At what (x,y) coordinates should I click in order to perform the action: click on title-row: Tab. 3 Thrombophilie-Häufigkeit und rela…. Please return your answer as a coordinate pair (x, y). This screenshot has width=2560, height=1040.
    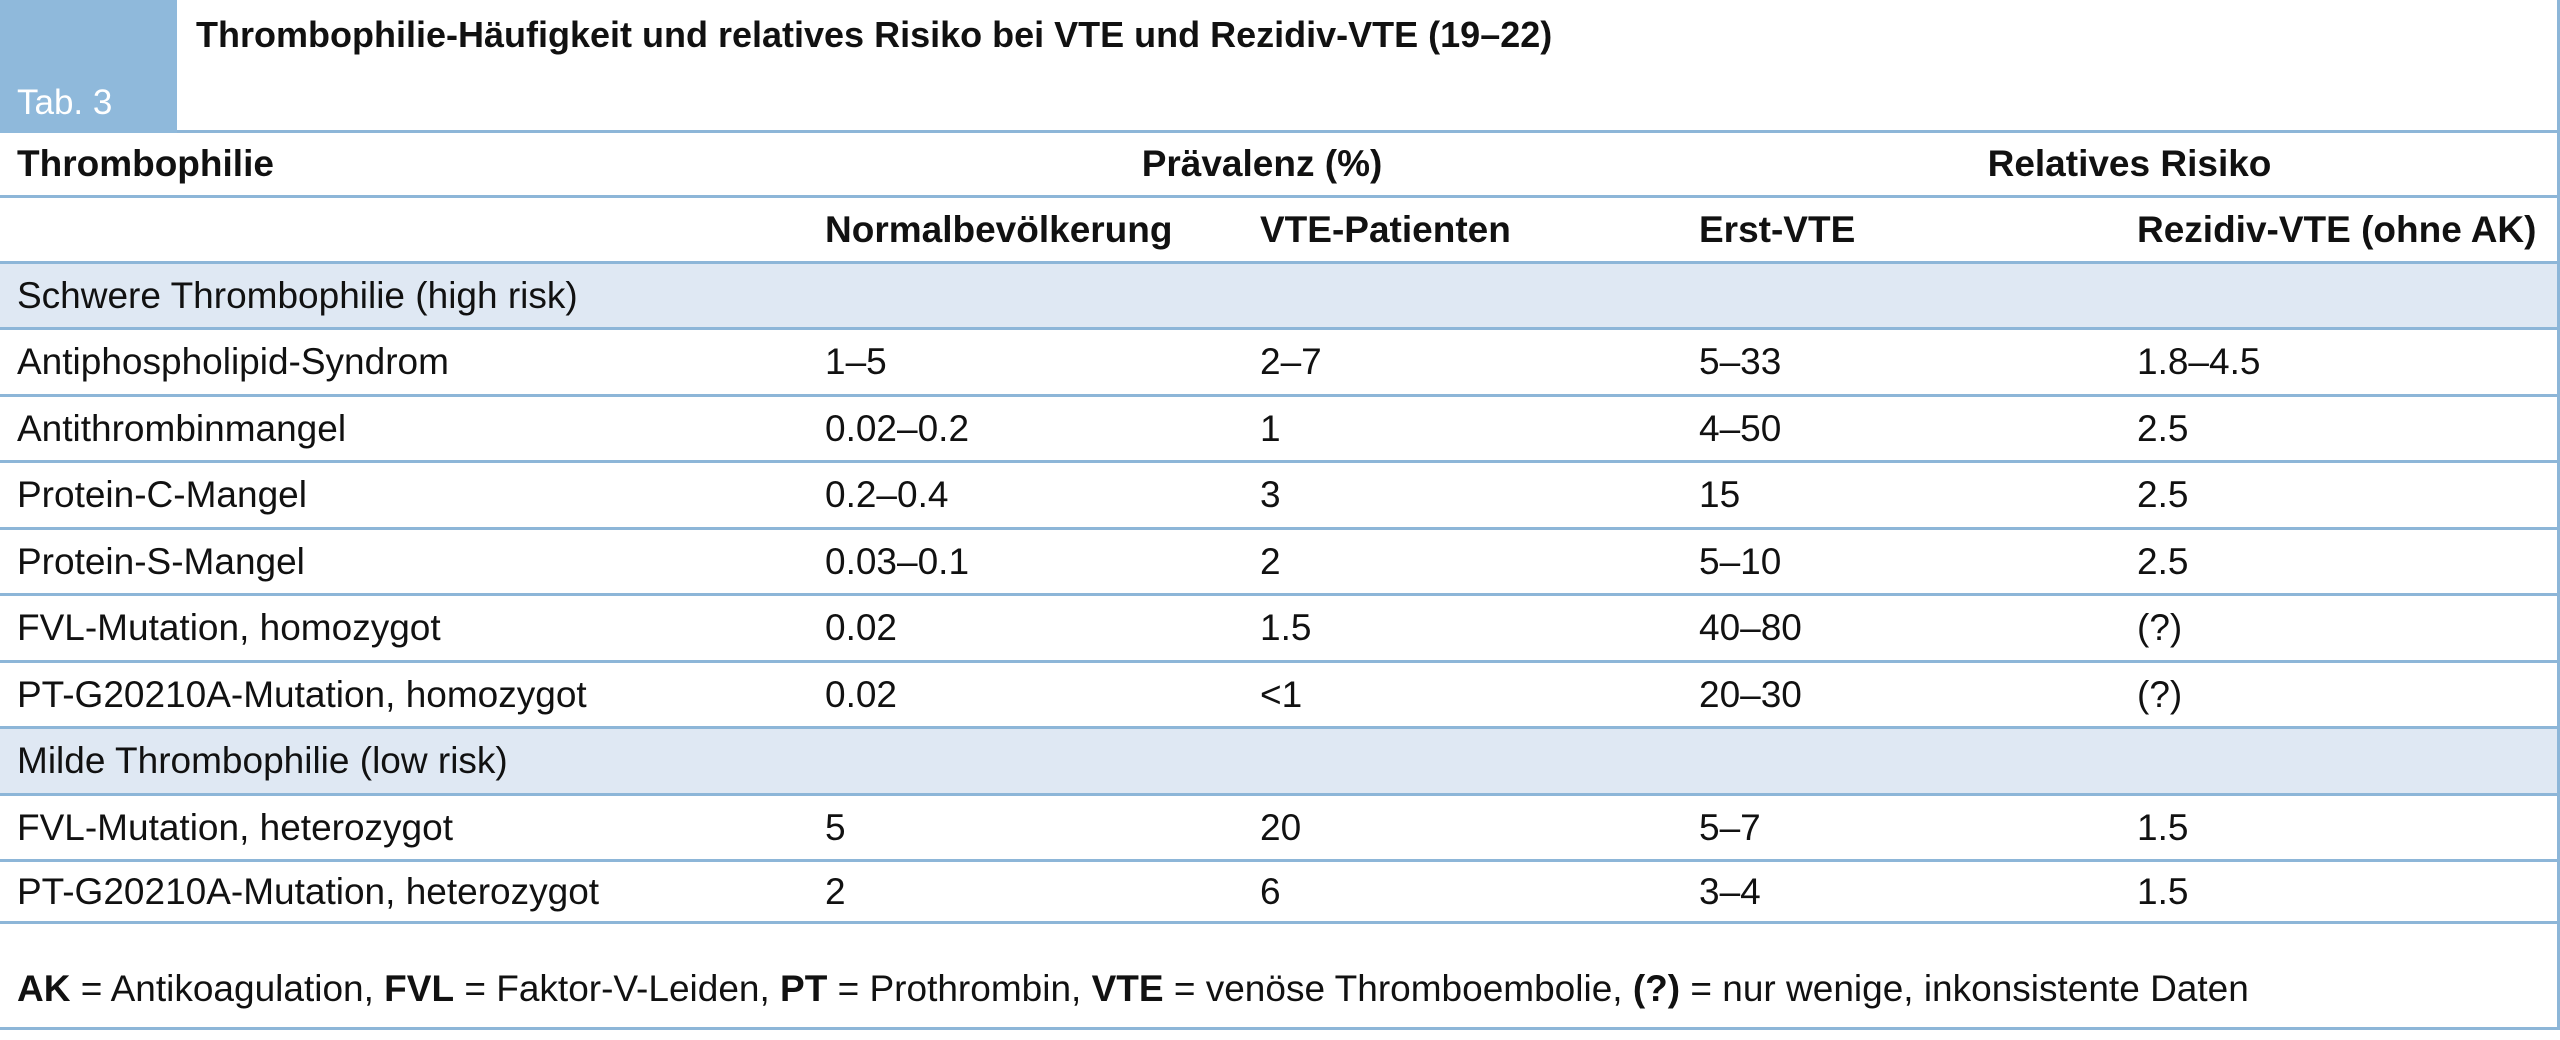
    Looking at the image, I should click on (1280, 66).